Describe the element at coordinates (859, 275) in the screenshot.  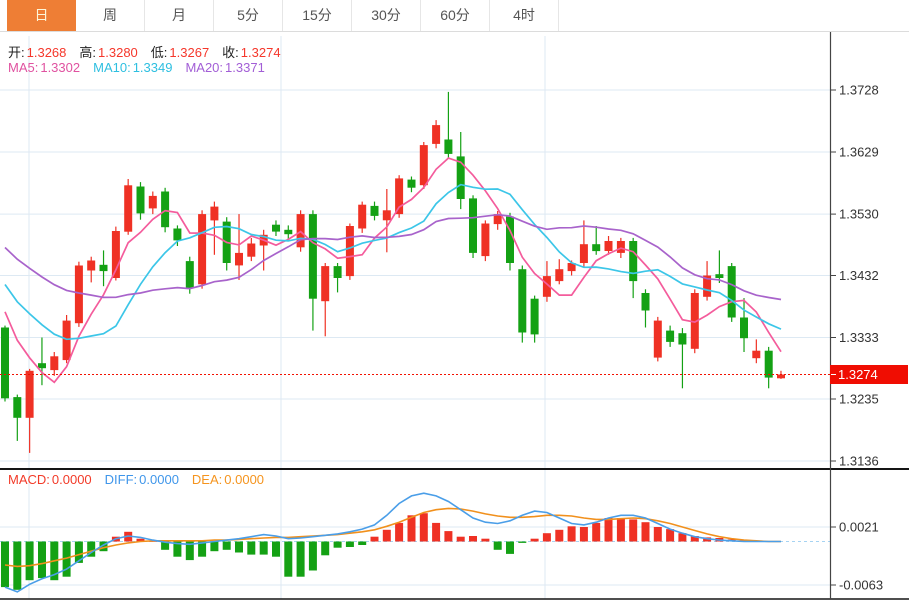
I see `svg-text: 1.3432` at that location.